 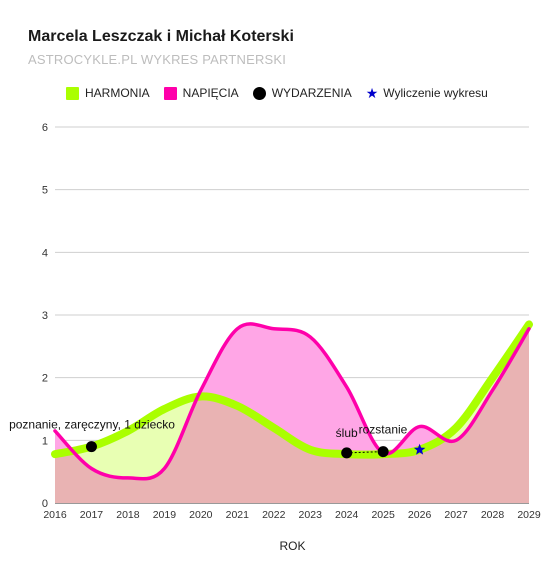 I want to click on x-tick-label: 2029, so click(x=529, y=515).